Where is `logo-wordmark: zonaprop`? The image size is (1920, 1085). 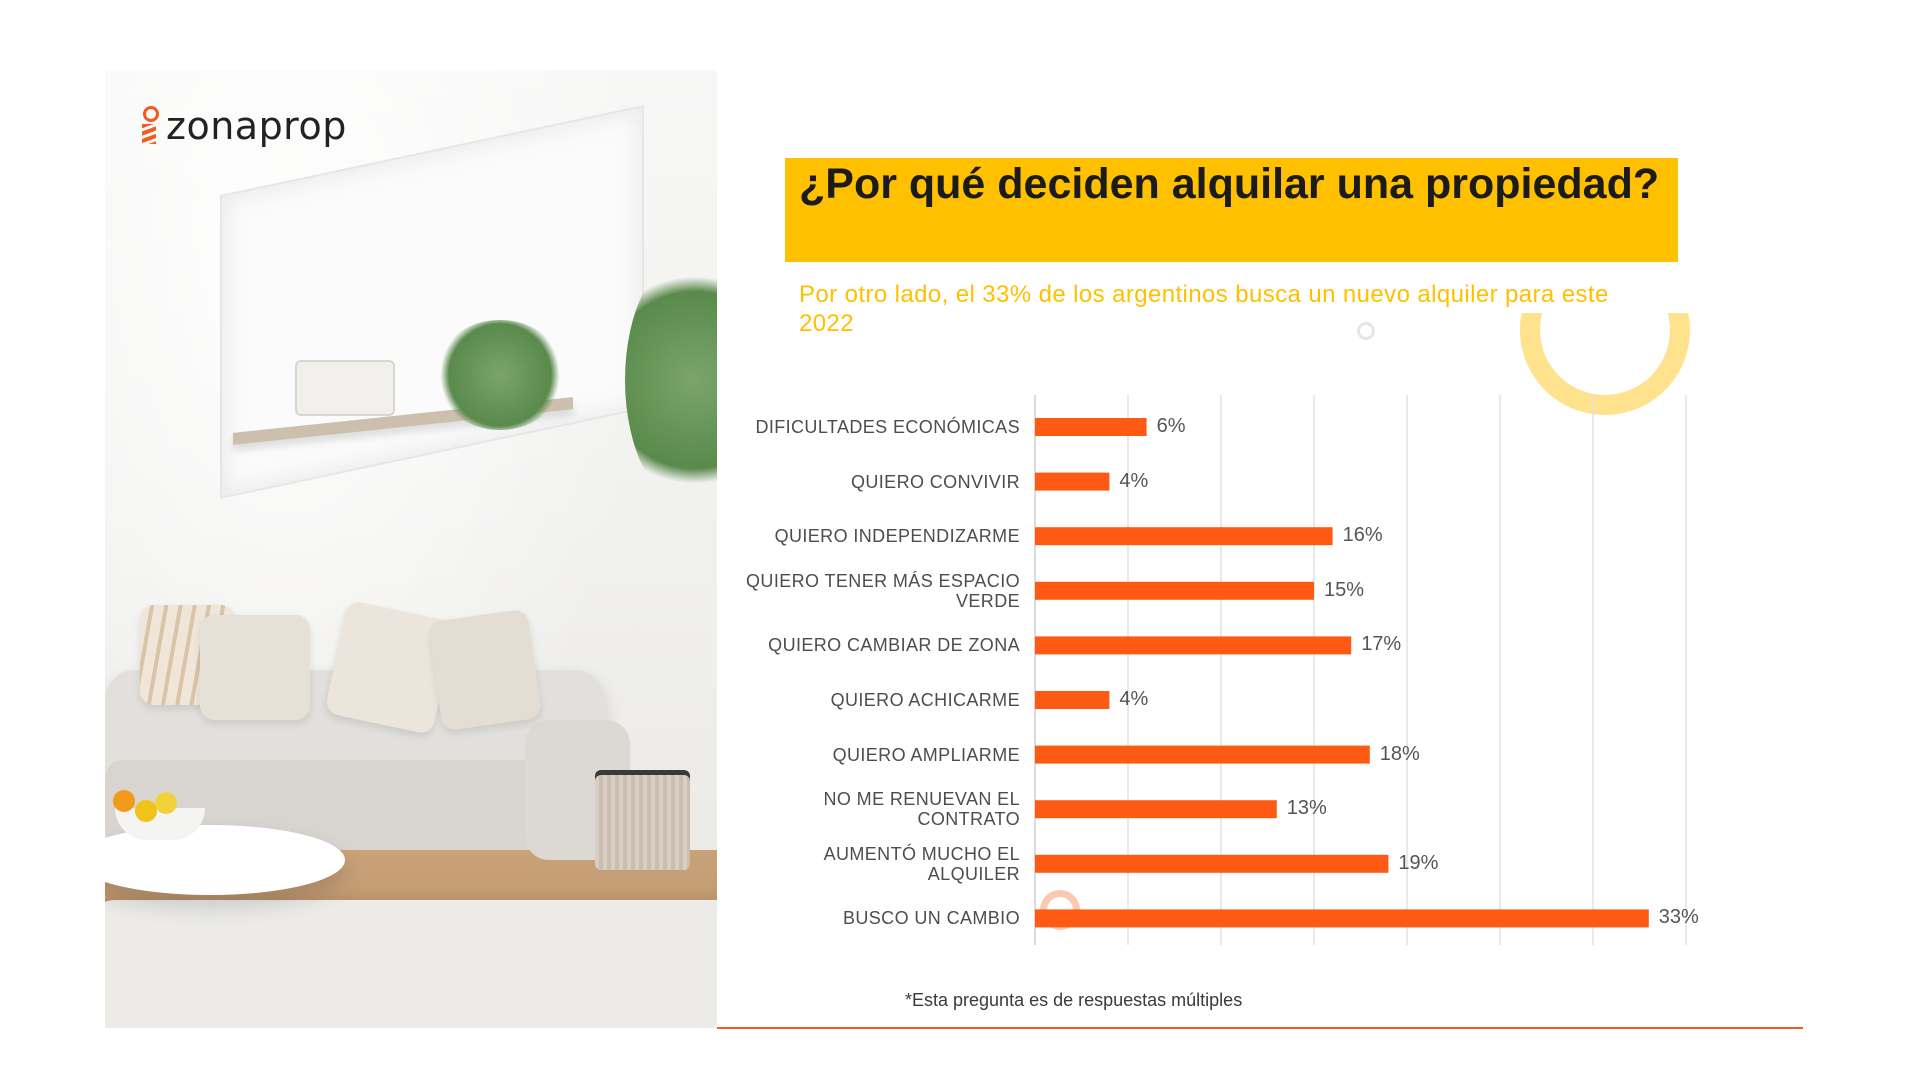
logo-wordmark: zonaprop is located at coordinates (256, 126).